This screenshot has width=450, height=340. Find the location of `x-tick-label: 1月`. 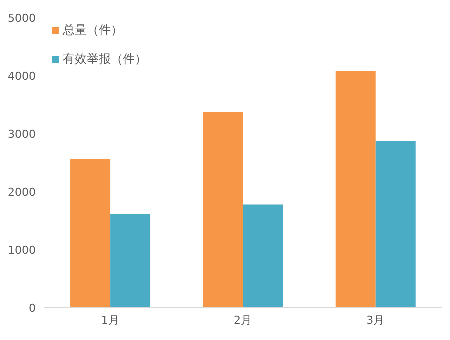

x-tick-label: 1月 is located at coordinates (110, 320).